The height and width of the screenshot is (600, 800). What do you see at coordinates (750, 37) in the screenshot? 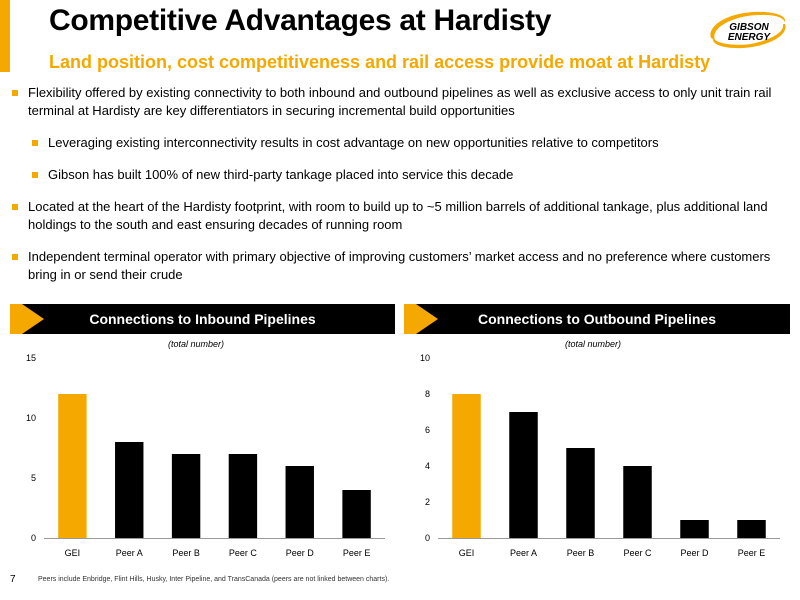
I see `logo-text-line2: ENERGY` at bounding box center [750, 37].